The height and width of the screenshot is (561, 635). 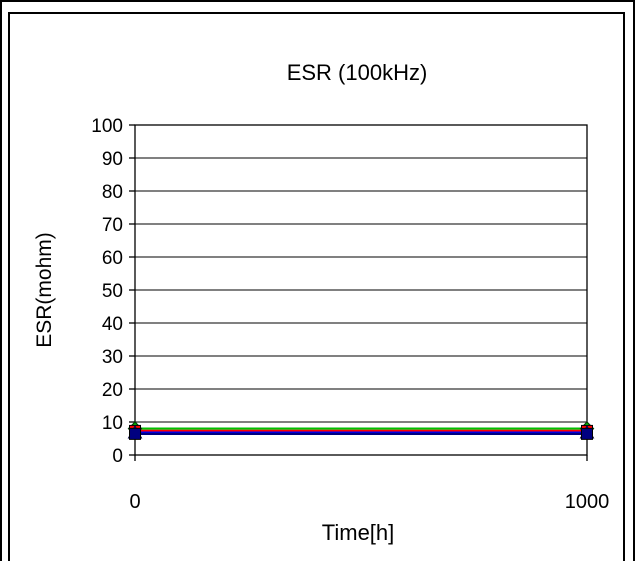 What do you see at coordinates (112, 390) in the screenshot?
I see `y-tick-label: 20` at bounding box center [112, 390].